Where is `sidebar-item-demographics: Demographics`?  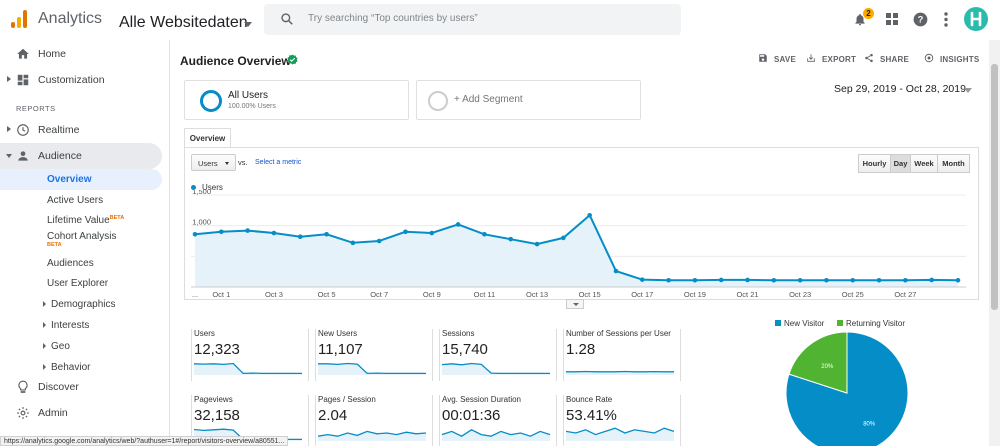 sidebar-item-demographics: Demographics is located at coordinates (81, 304).